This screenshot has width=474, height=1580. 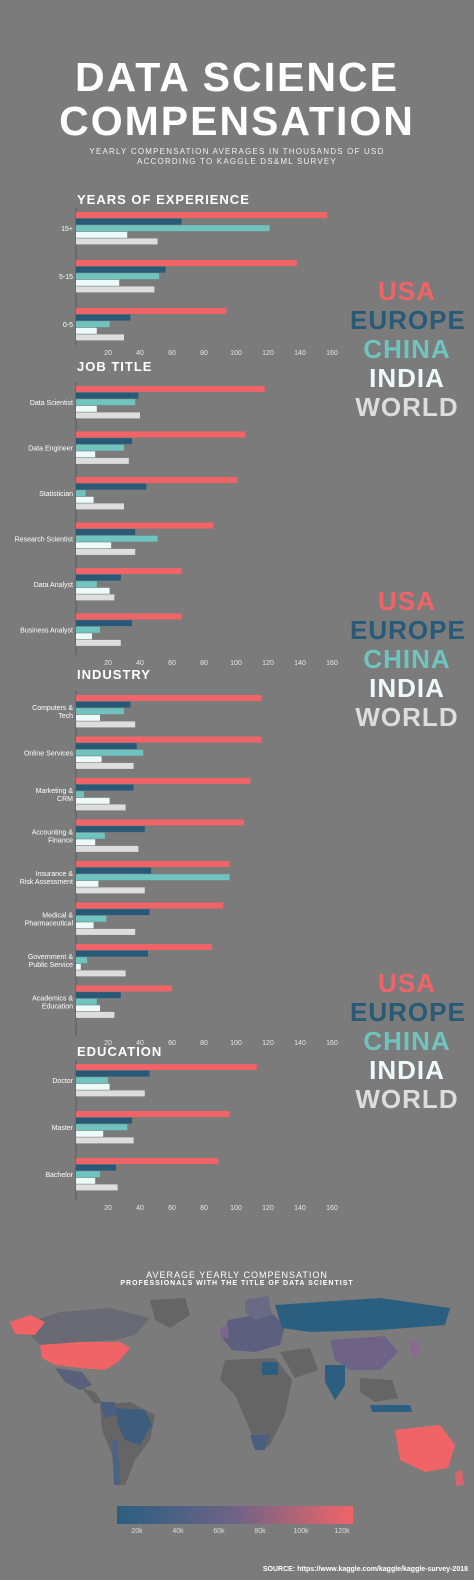 What do you see at coordinates (459, 1478) in the screenshot?
I see `map-new-zealand` at bounding box center [459, 1478].